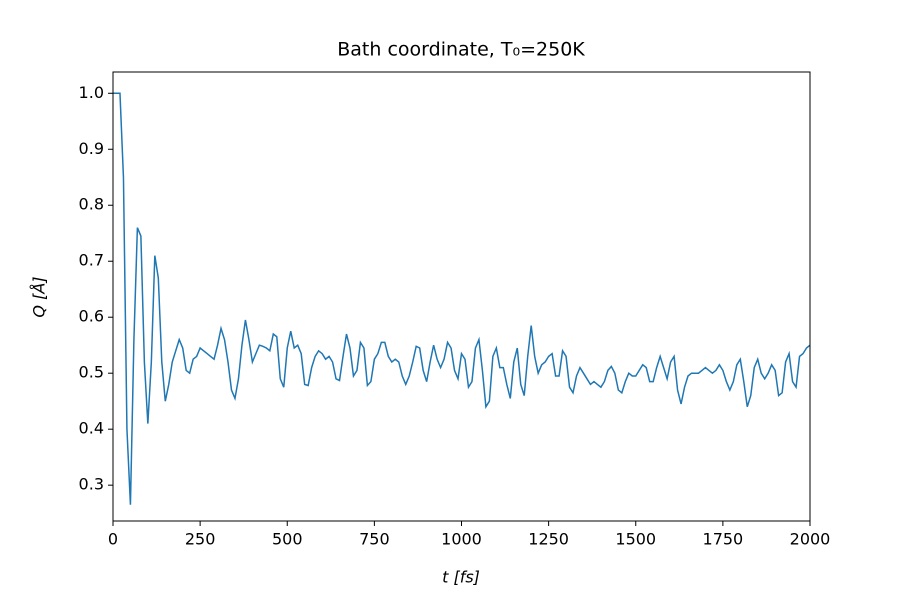 This screenshot has height=604, width=900. I want to click on y-tick-label: 1.0, so click(91, 92).